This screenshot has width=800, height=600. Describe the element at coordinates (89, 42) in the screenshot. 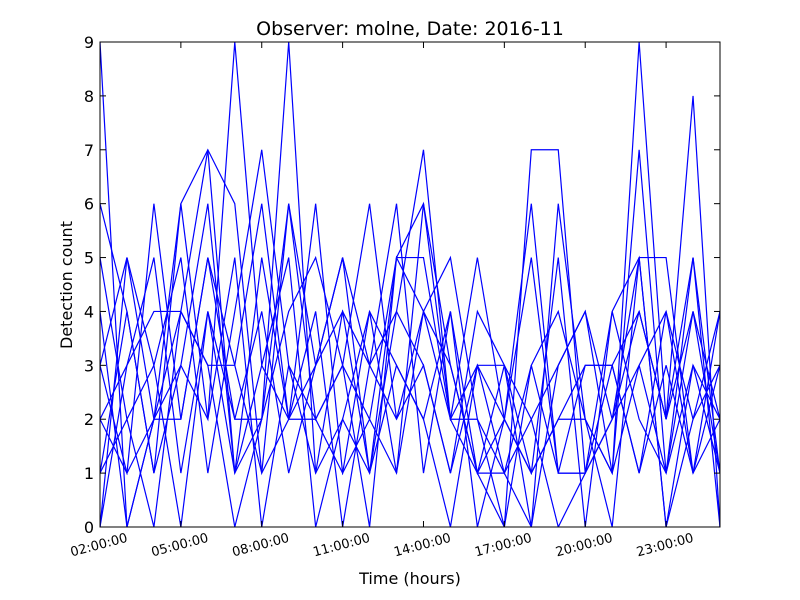

I see `y-tick-label: 9` at that location.